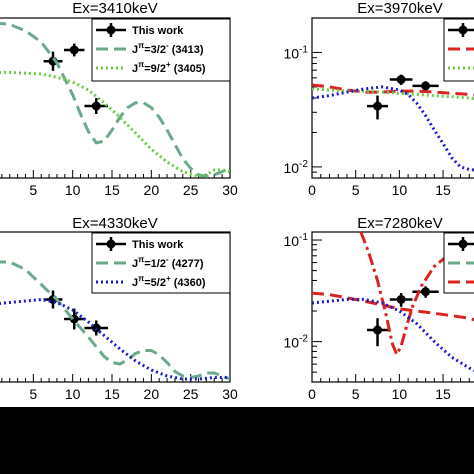  I want to click on legend-label: Jπ=1/2- (4277), so click(168, 262).